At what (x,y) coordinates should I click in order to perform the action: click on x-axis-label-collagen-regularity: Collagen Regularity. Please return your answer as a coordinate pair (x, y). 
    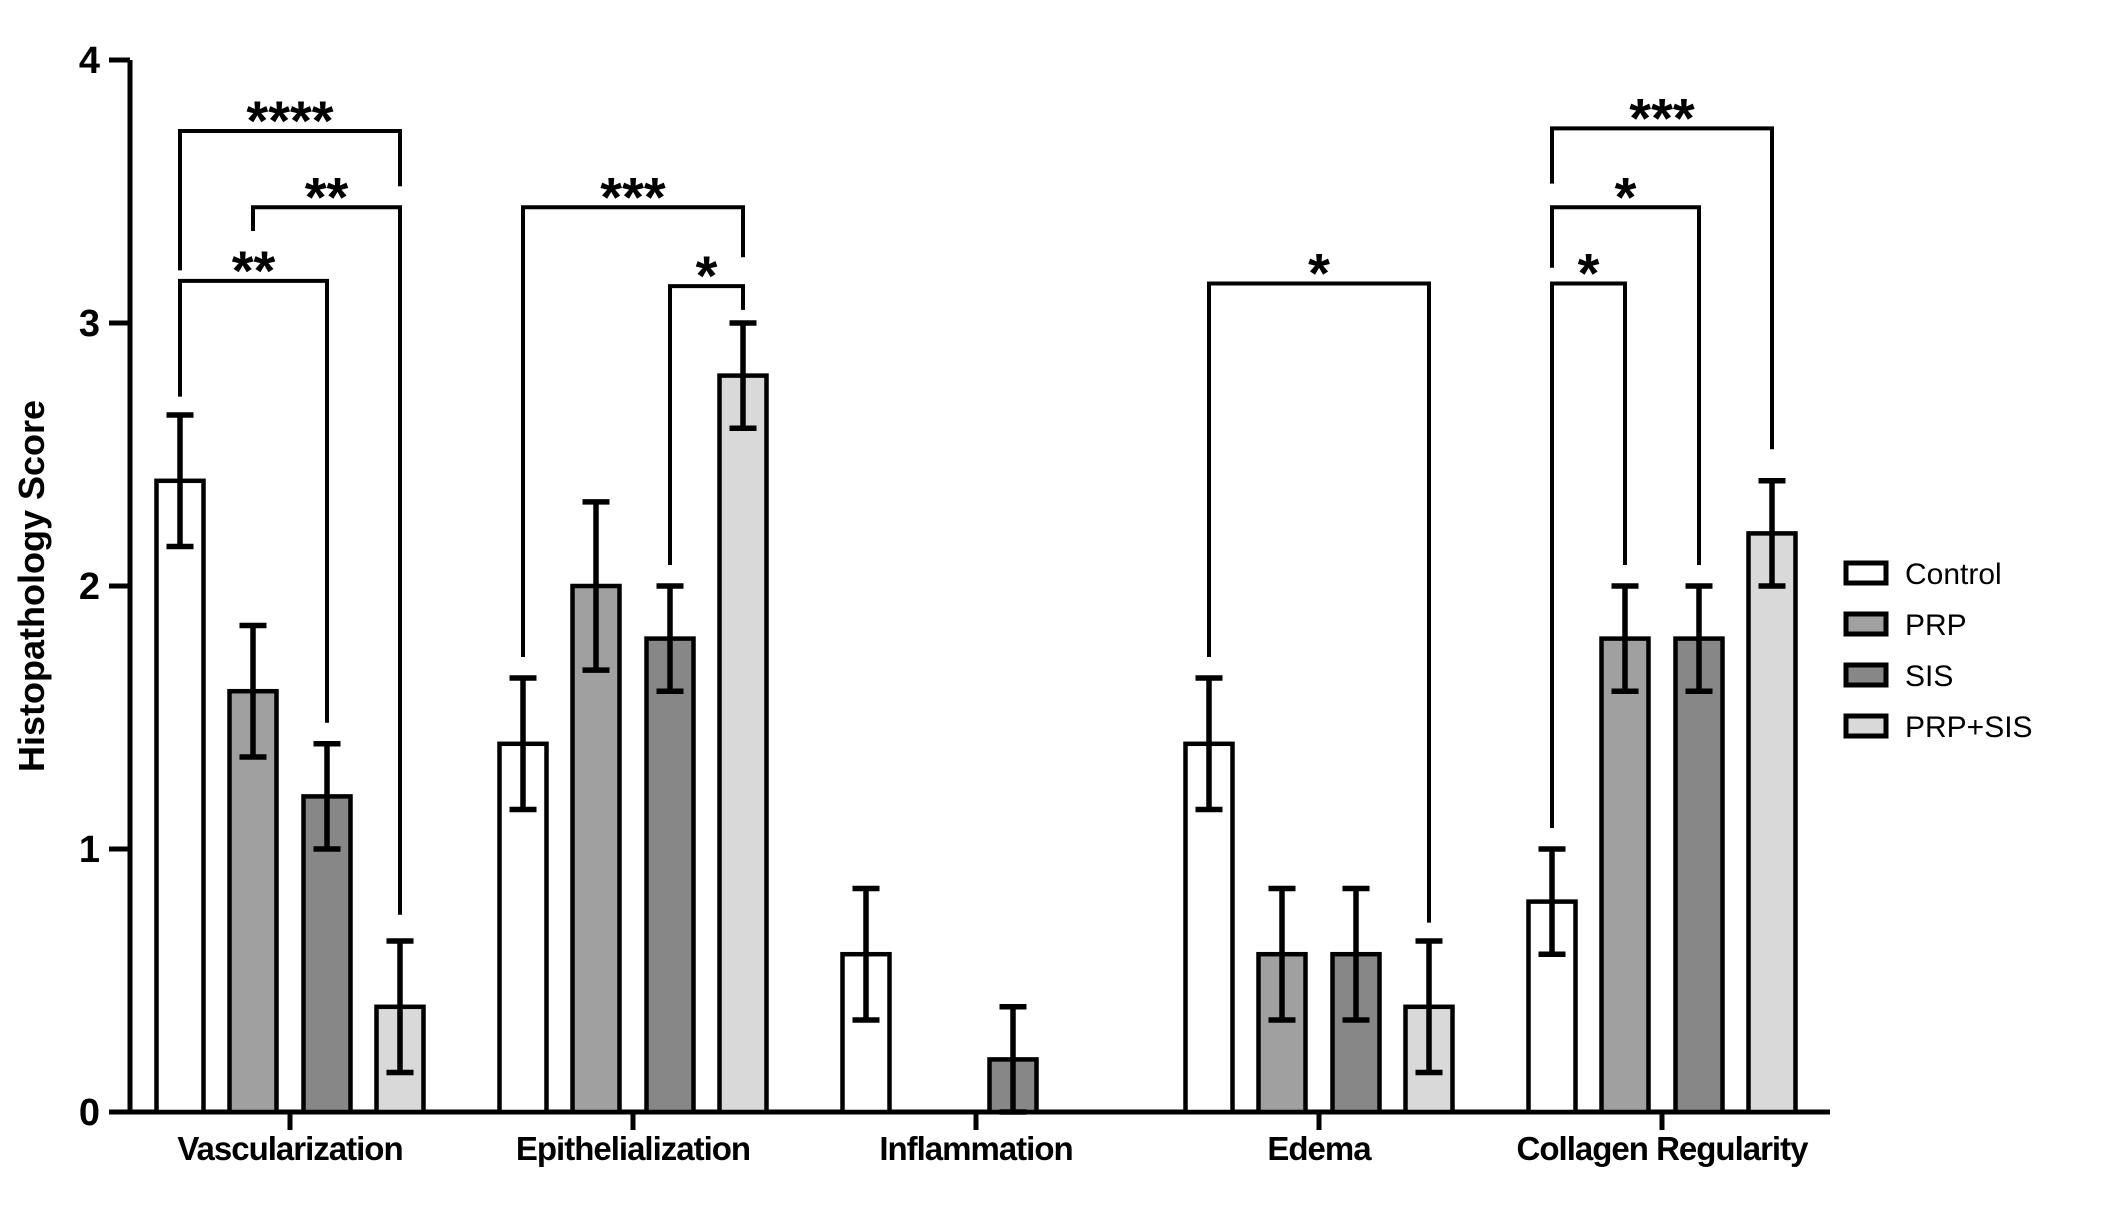
    Looking at the image, I should click on (1663, 1148).